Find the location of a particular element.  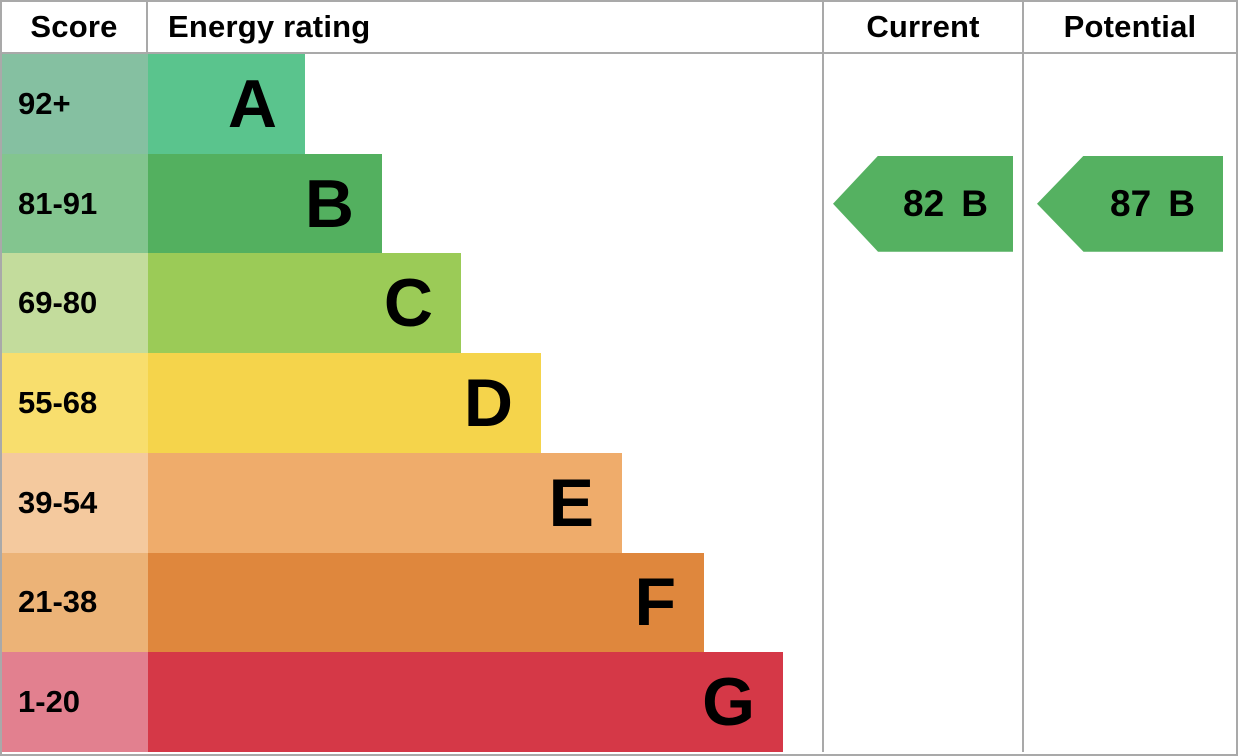

band-score-range: 81-91 is located at coordinates (75, 203).